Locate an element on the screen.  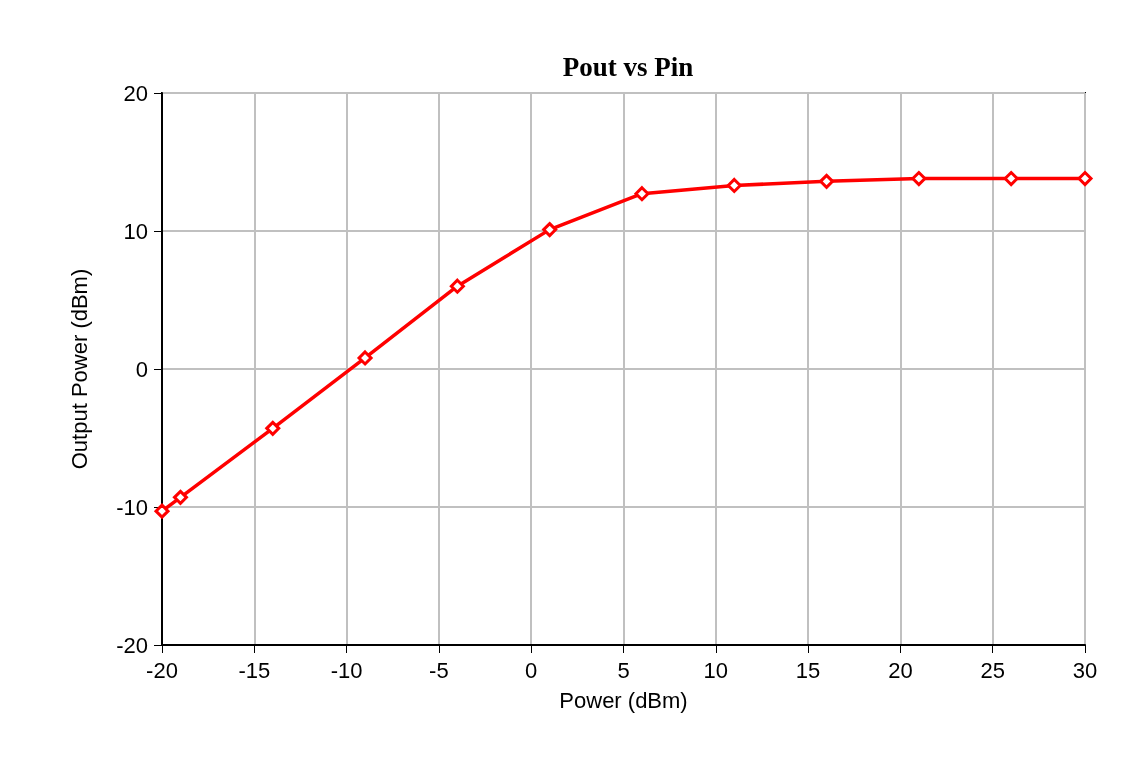
x-axis-title: Power (dBm) is located at coordinates (623, 700).